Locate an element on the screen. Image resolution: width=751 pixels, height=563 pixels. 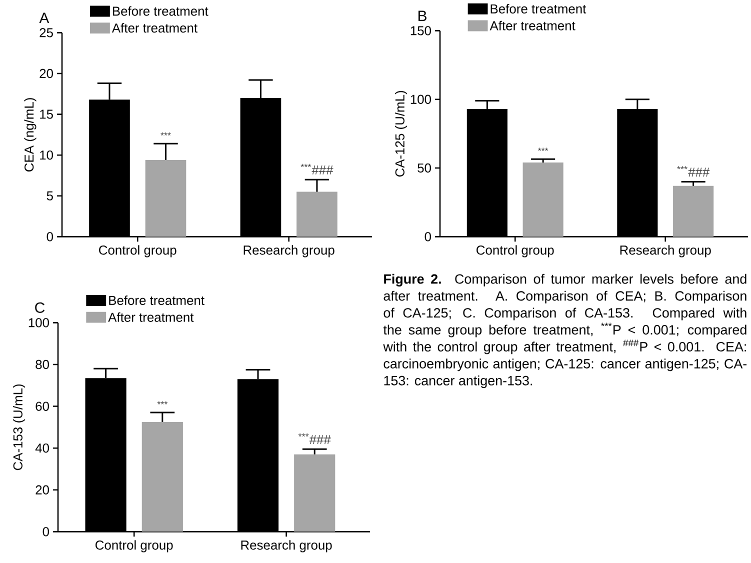
y-tick-label: 15 is located at coordinates (46, 114).